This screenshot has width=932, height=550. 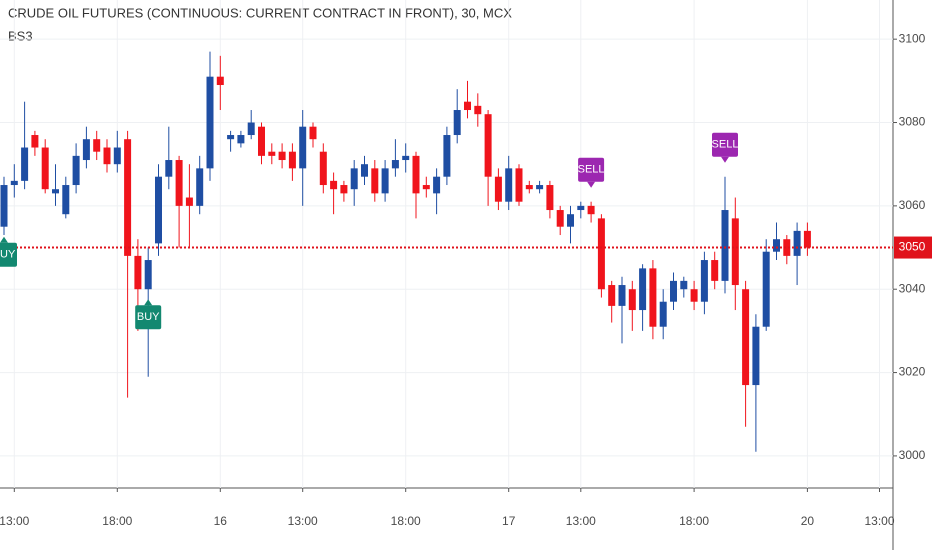 I want to click on y-tick-label: 3100, so click(x=912, y=38).